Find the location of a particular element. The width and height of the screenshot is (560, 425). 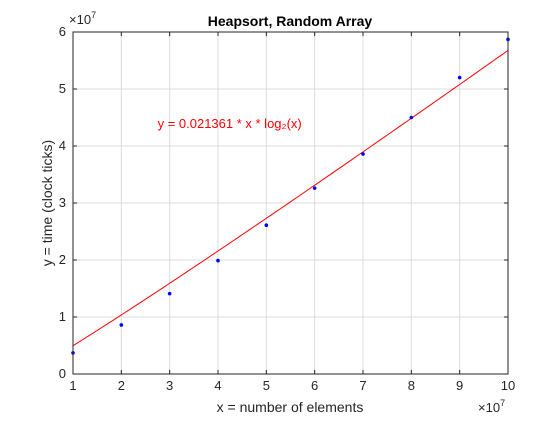

x-tick-labels: 1 2 3 4 5 6 7 8 9 10 is located at coordinates (292, 385).